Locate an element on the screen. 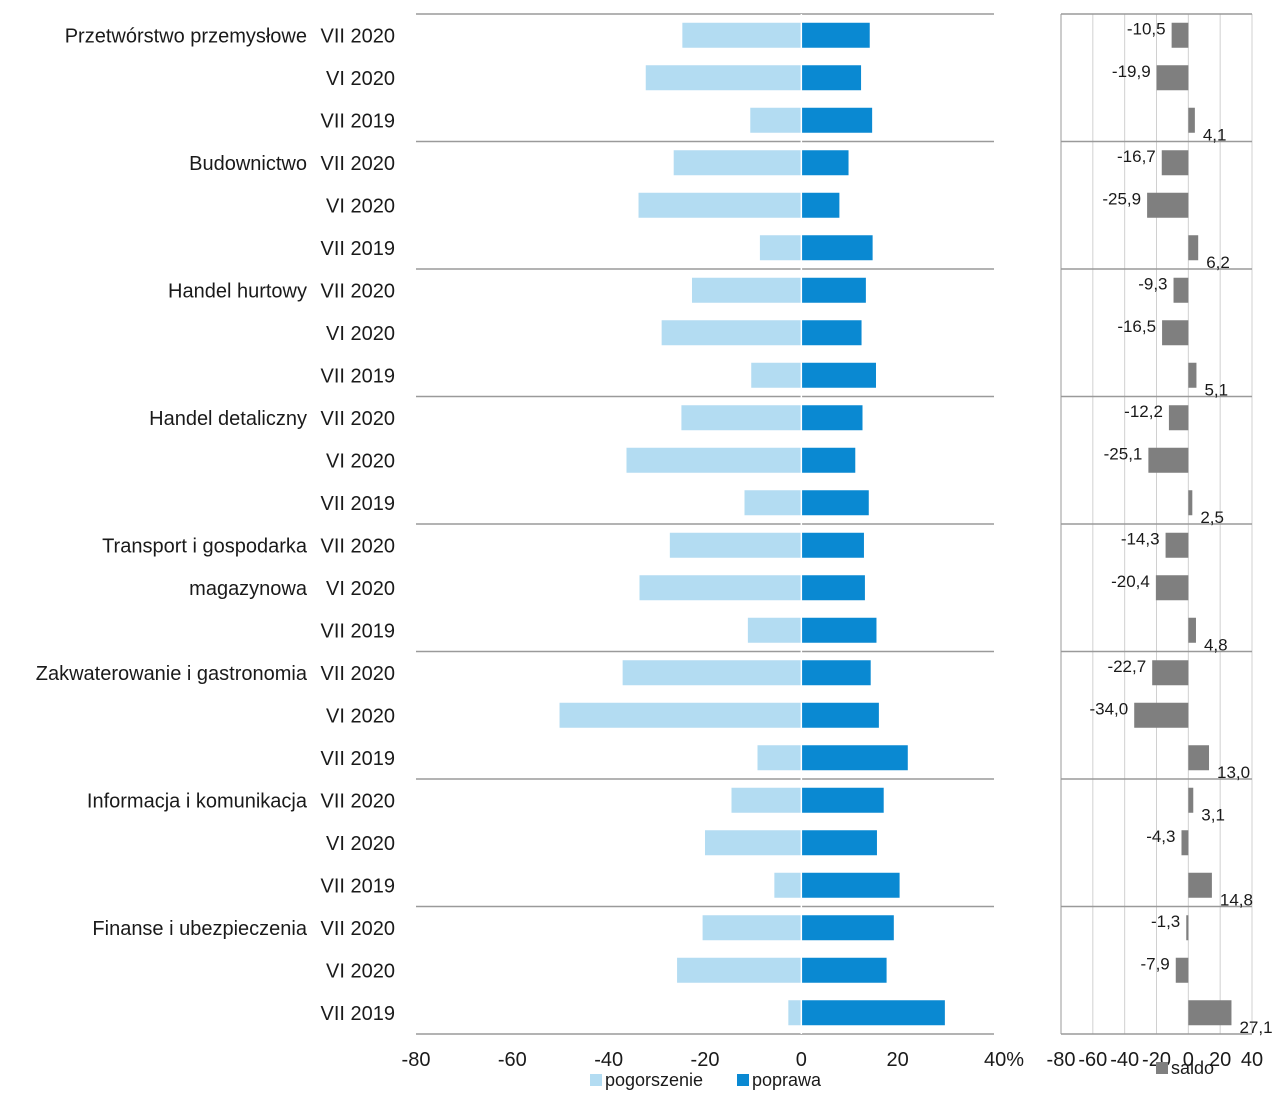  saldo-data-label: 3,1 is located at coordinates (1213, 814).